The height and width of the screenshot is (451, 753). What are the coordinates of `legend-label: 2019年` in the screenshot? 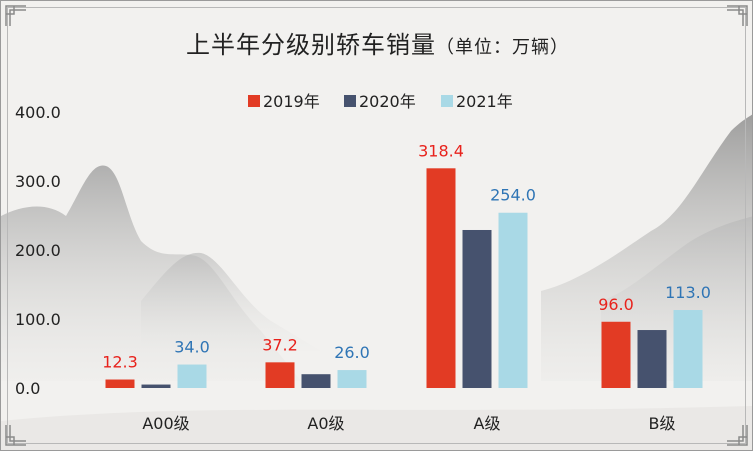 It's located at (291, 101).